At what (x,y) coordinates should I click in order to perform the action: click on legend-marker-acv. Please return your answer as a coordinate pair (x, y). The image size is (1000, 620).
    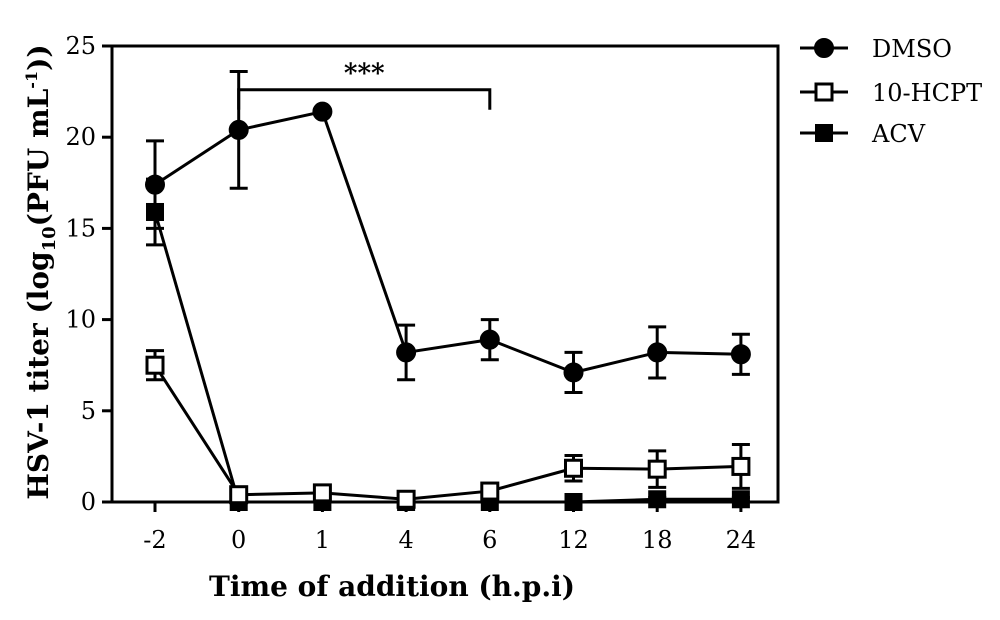
    Looking at the image, I should click on (824, 133).